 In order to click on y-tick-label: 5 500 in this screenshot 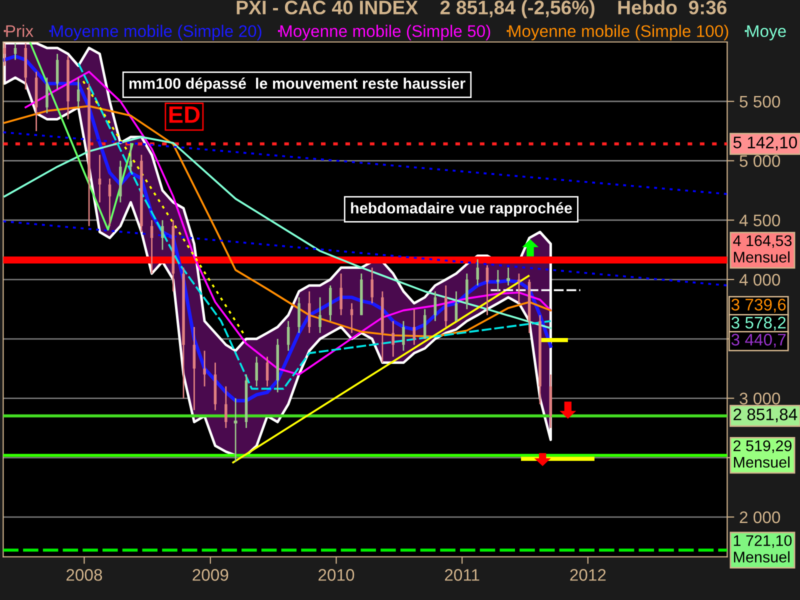, I will do `click(760, 102)`.